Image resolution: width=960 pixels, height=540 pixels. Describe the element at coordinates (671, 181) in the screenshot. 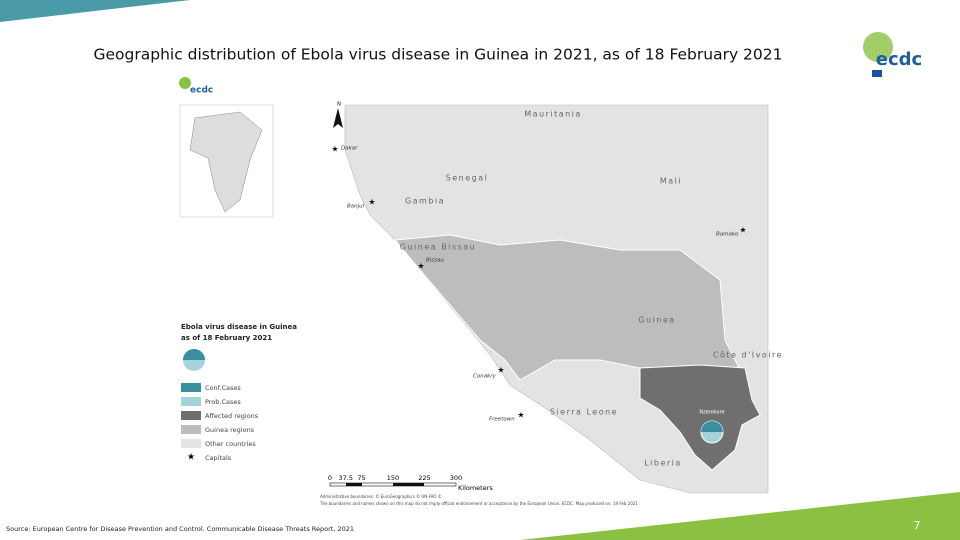

I see `country: Mali` at that location.